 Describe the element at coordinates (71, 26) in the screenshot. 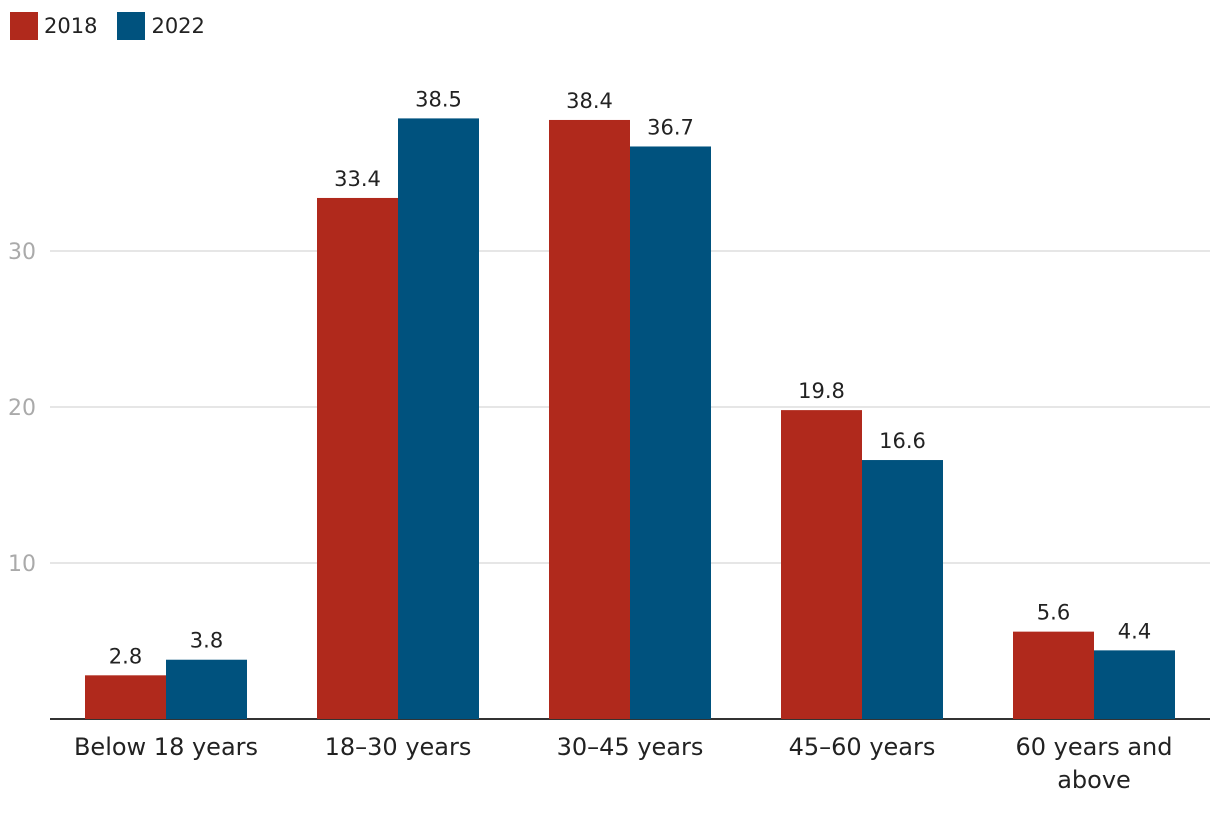

I see `legend-label-2018: 2018` at that location.